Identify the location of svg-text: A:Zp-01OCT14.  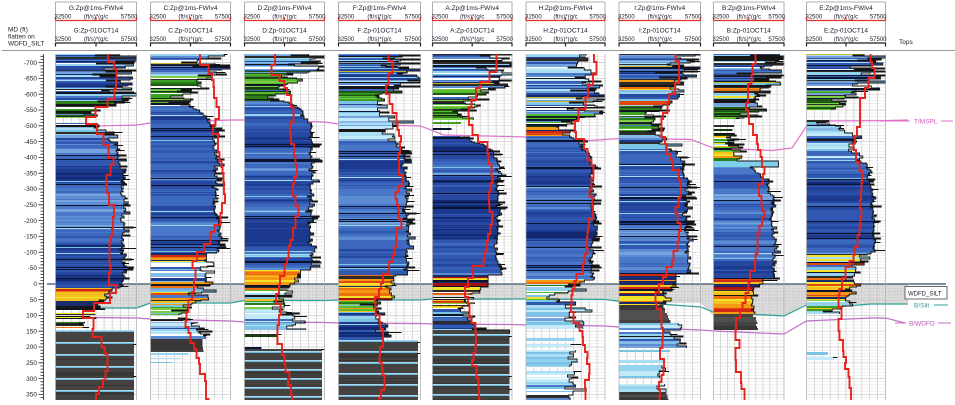
(472, 31).